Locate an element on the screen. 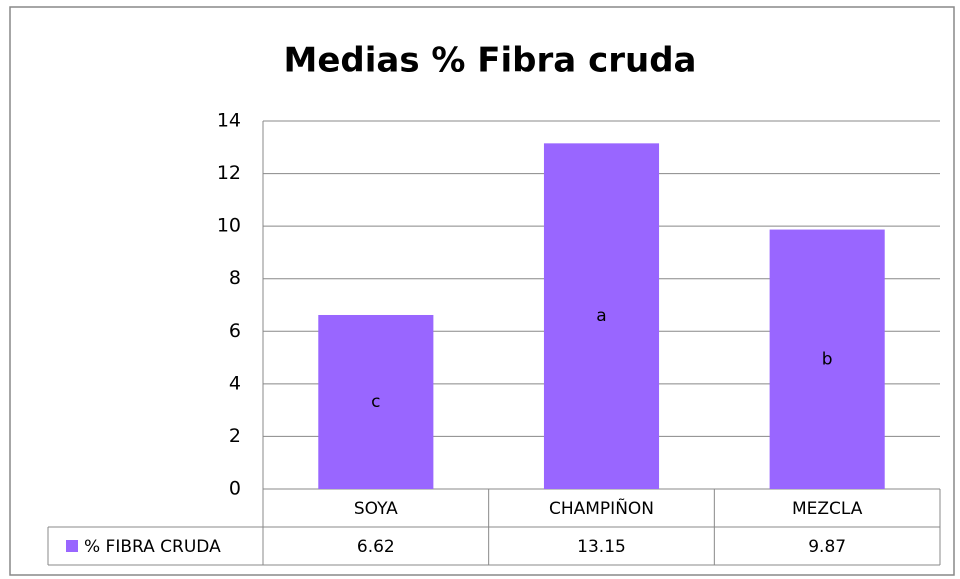 This screenshot has height=579, width=960. bar-label: b is located at coordinates (827, 359).